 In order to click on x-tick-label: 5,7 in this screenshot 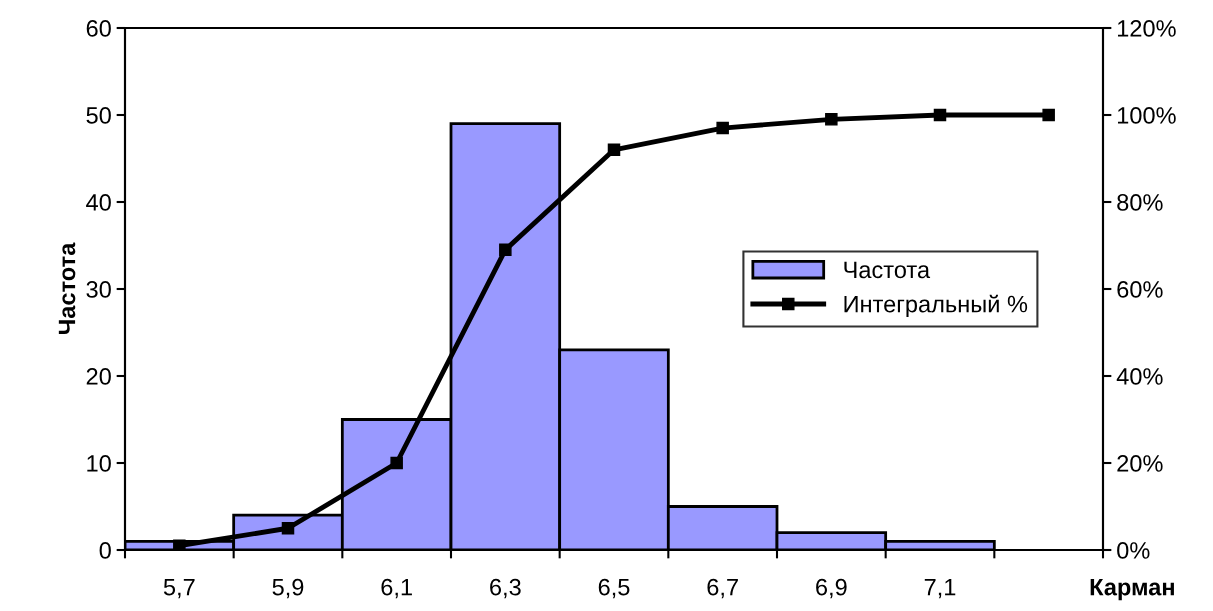, I will do `click(179, 589)`.